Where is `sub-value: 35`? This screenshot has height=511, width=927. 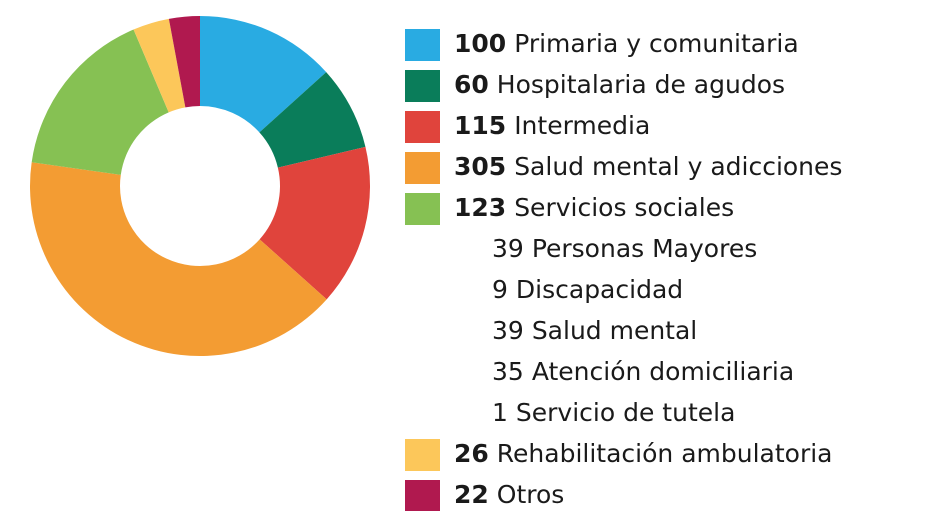 sub-value: 35 is located at coordinates (508, 371).